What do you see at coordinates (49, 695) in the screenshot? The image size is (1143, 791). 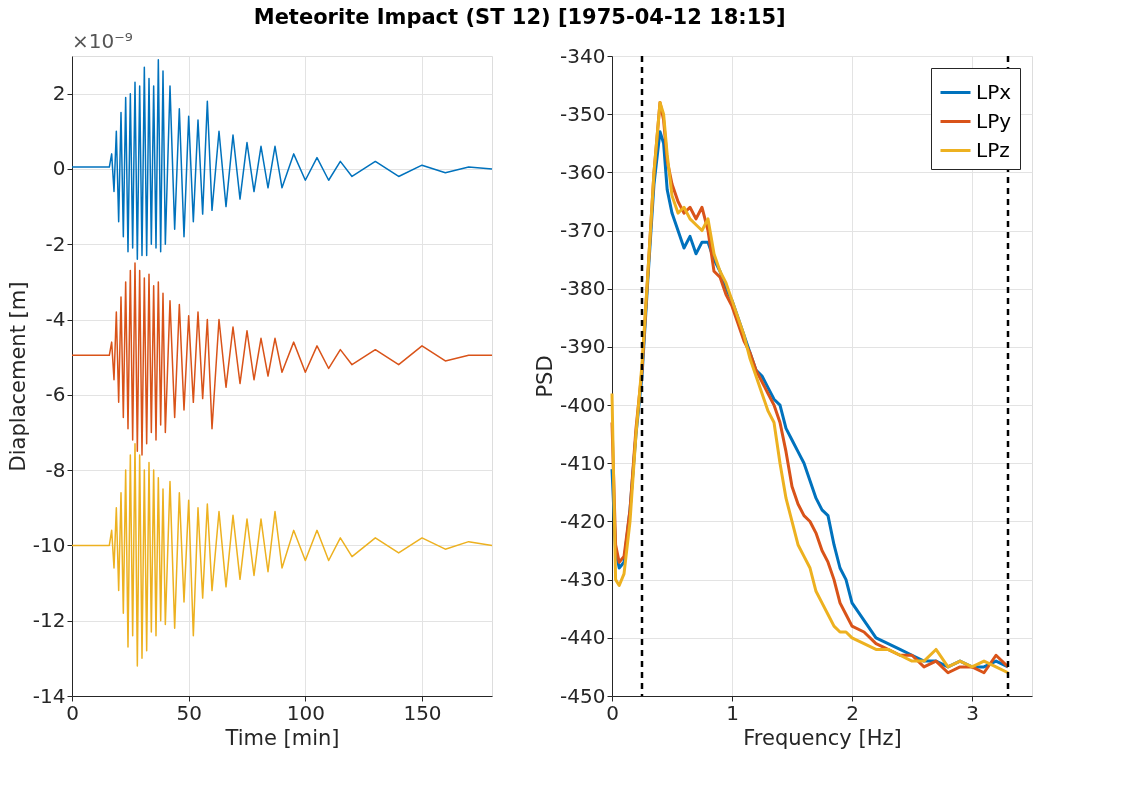 I see `y-tick-label: -14` at bounding box center [49, 695].